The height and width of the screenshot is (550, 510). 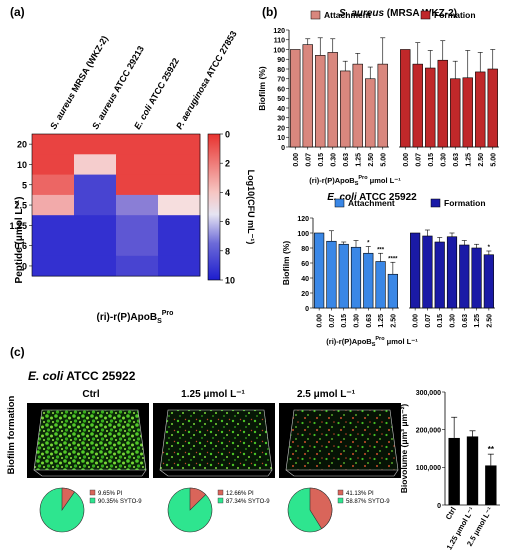 What do you see at coordinates (281, 60) in the screenshot?
I see `y-tick-label: 90` at bounding box center [281, 60].